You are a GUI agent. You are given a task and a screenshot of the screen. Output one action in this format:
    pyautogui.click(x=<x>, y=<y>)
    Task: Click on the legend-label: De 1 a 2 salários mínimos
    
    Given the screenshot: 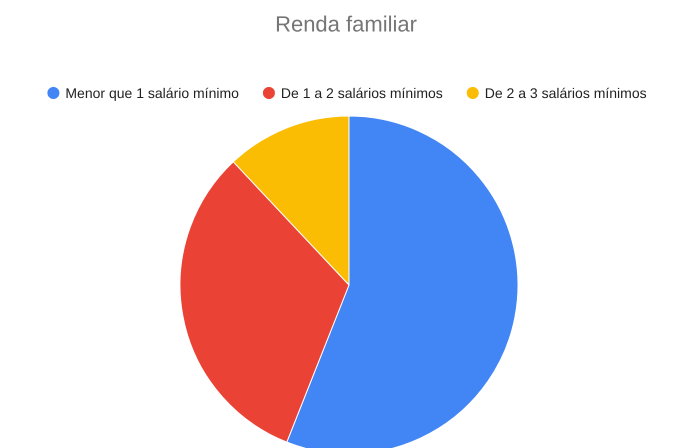 What is the action you would take?
    pyautogui.click(x=361, y=93)
    